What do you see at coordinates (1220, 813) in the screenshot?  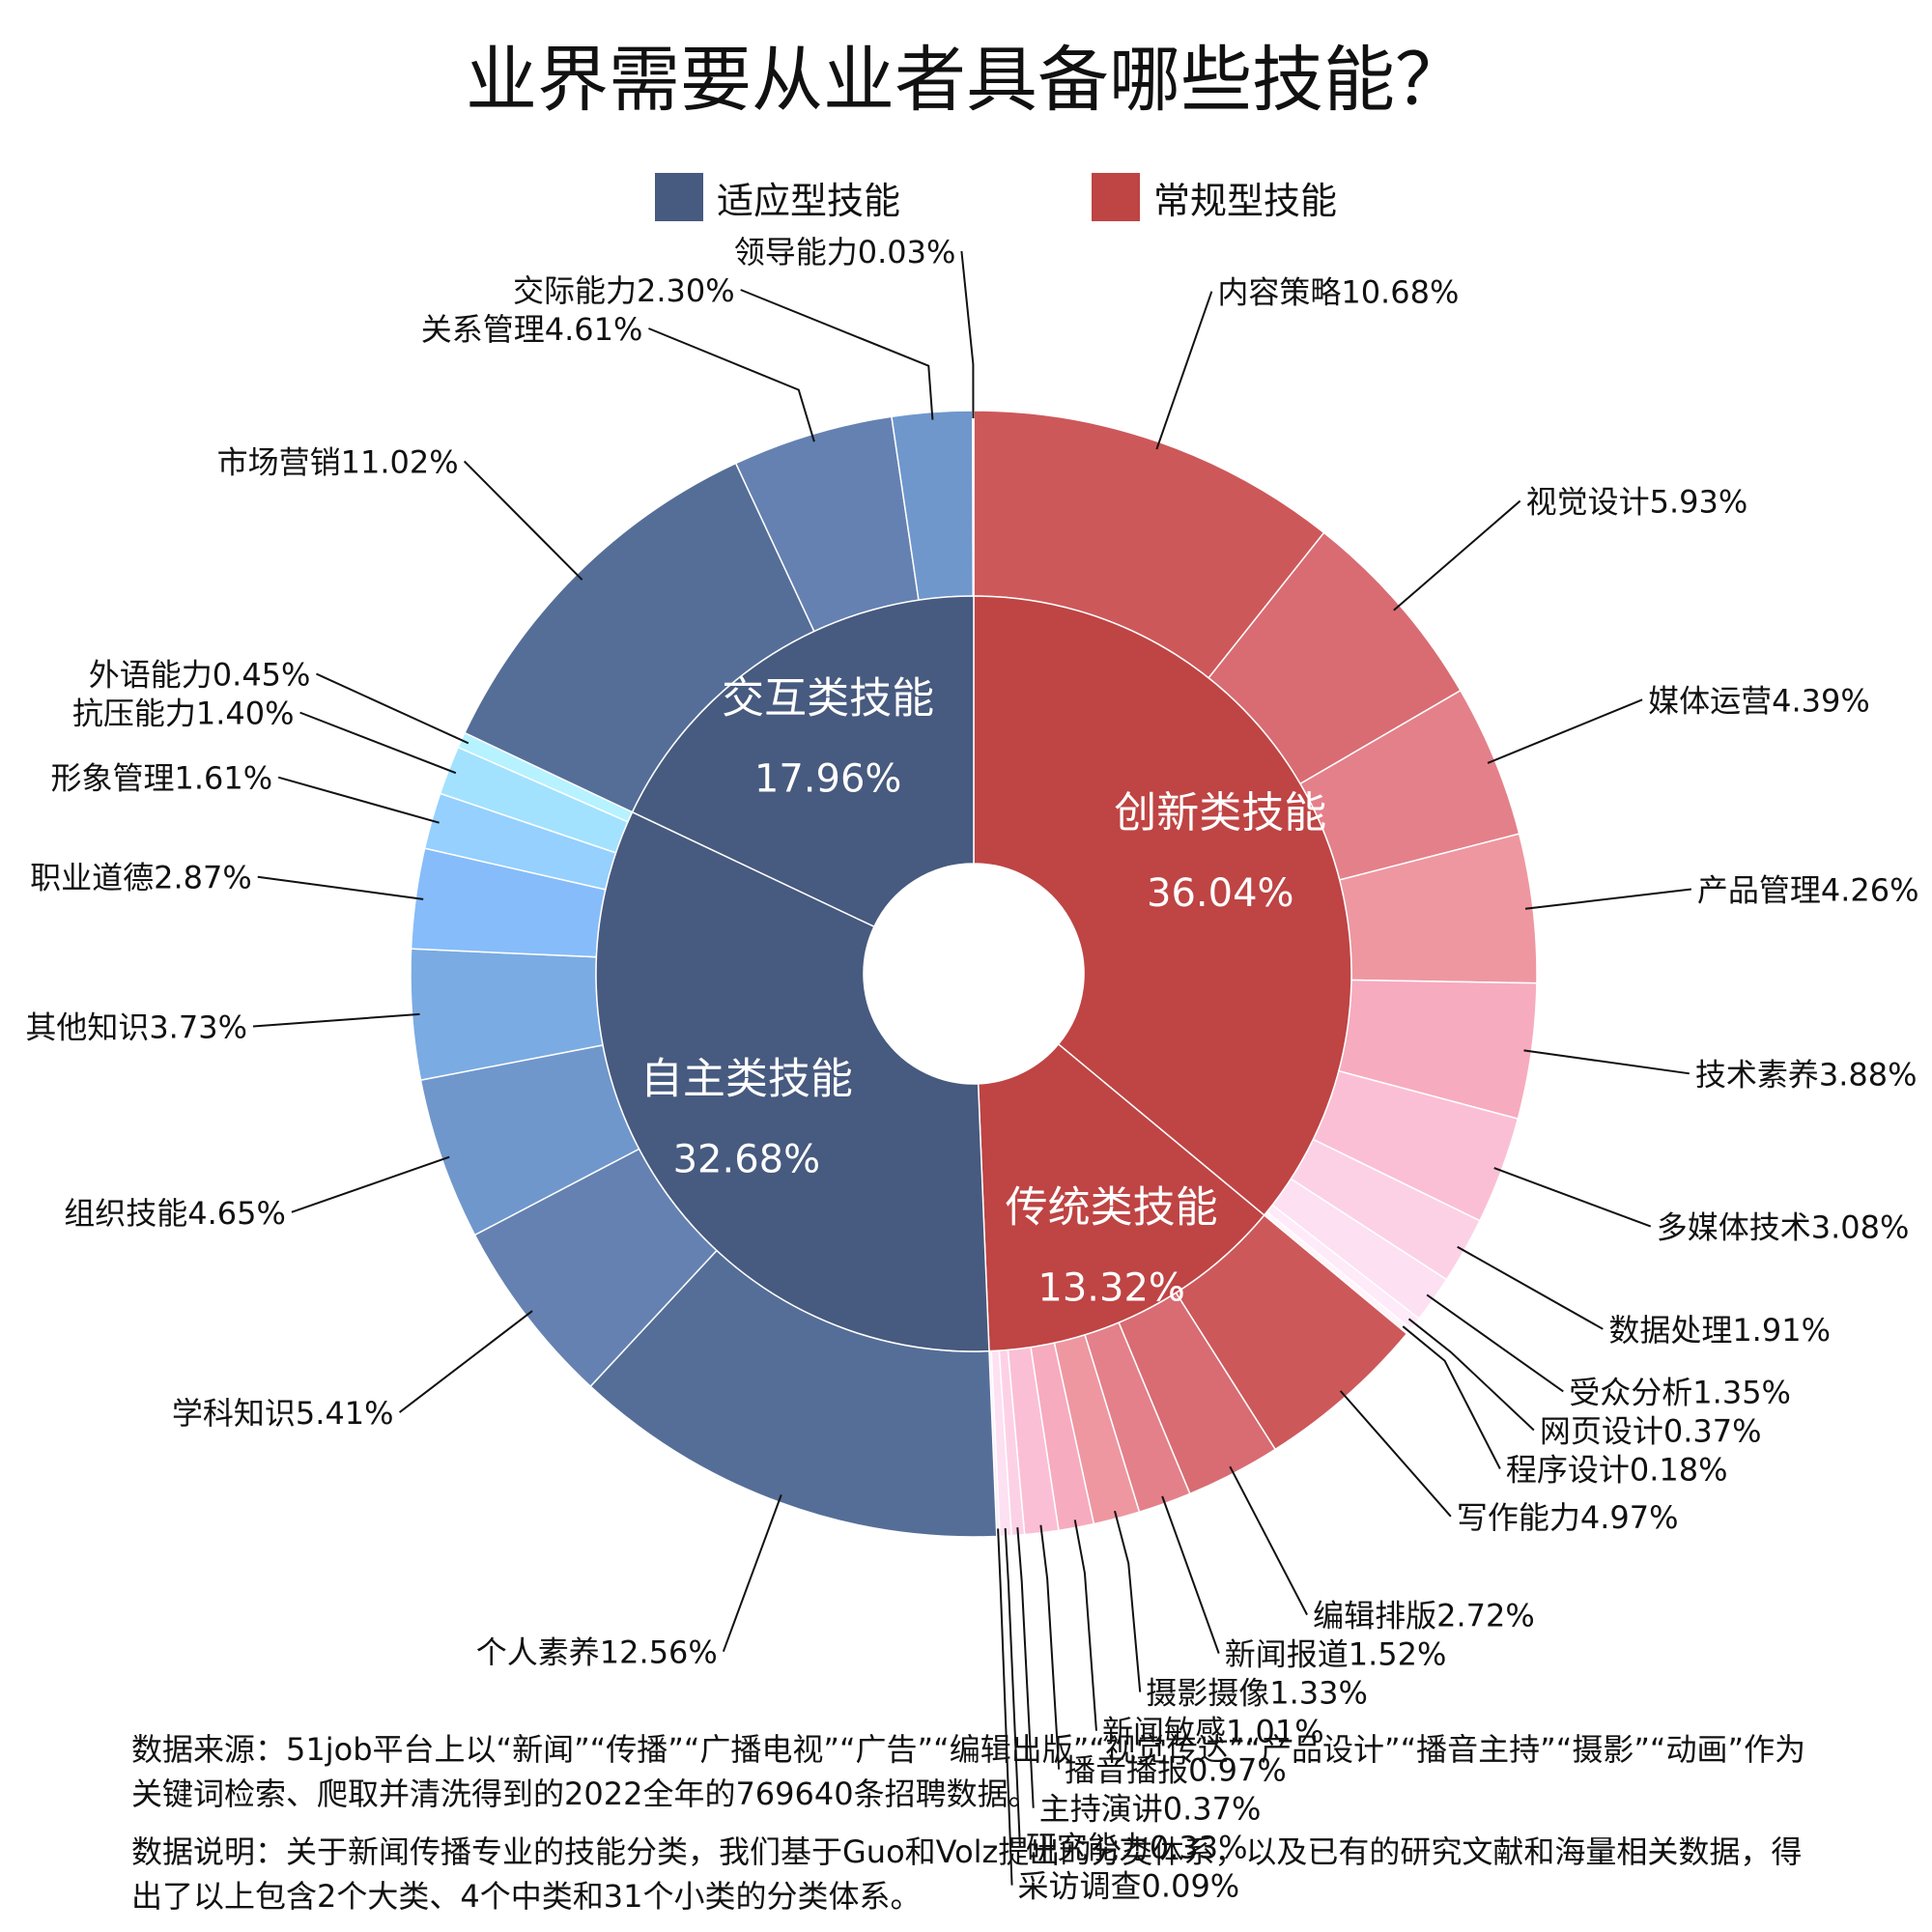 I see `mid-label-创新类技能: 创新类技能` at bounding box center [1220, 813].